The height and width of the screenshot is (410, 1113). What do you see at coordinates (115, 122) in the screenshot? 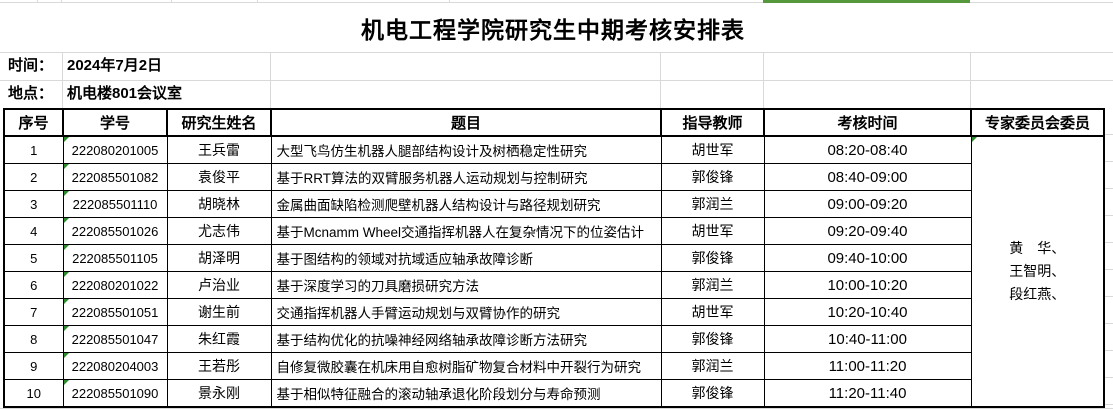
I see `header-student-id: 学号` at bounding box center [115, 122].